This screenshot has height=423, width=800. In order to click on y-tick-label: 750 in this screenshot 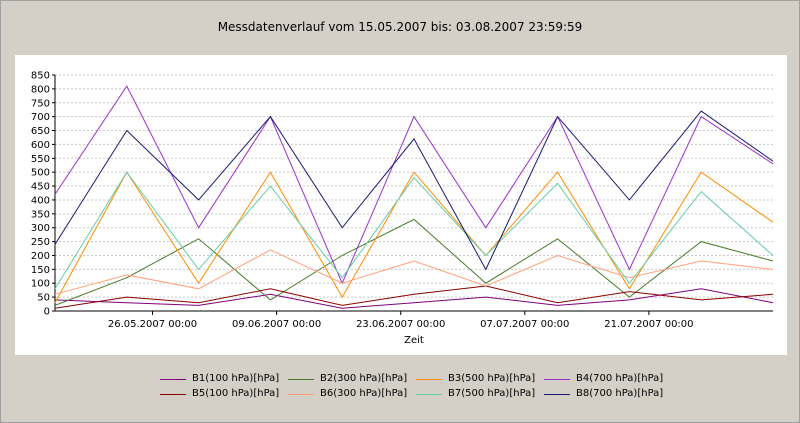, I will do `click(40, 103)`.